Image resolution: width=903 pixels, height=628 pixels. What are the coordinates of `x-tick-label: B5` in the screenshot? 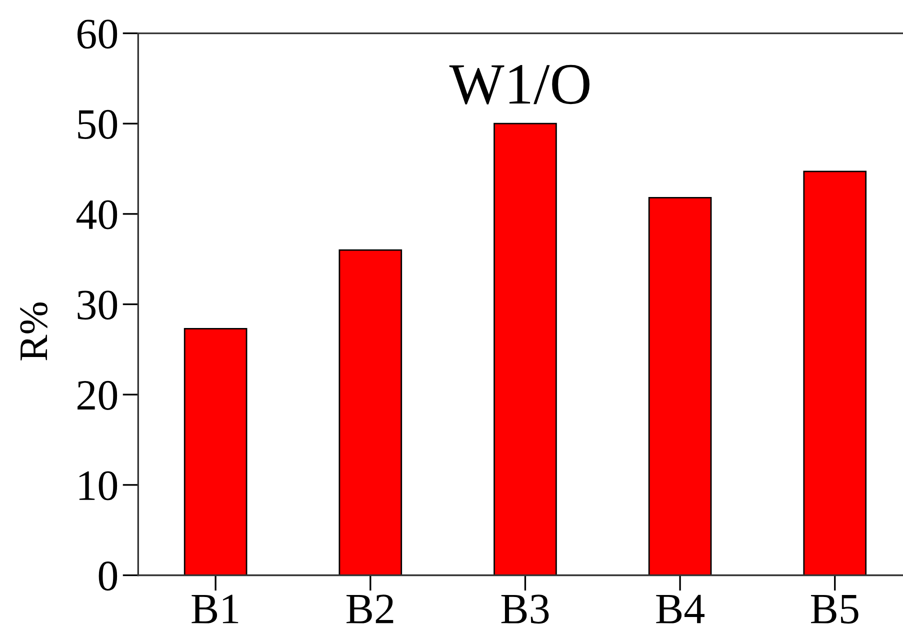 It's located at (834, 609).